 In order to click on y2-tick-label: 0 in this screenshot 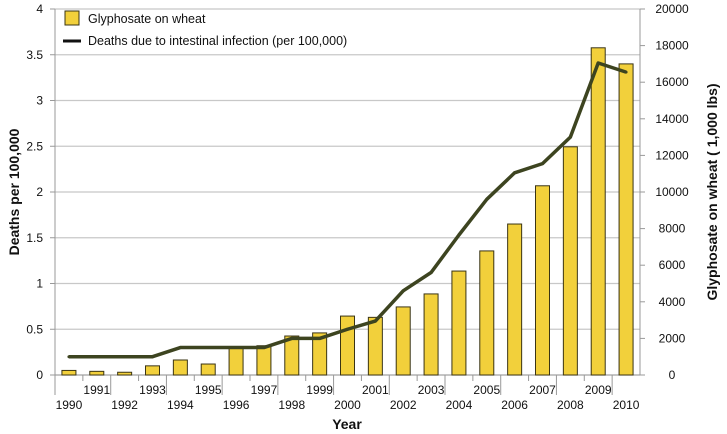, I will do `click(672, 375)`.